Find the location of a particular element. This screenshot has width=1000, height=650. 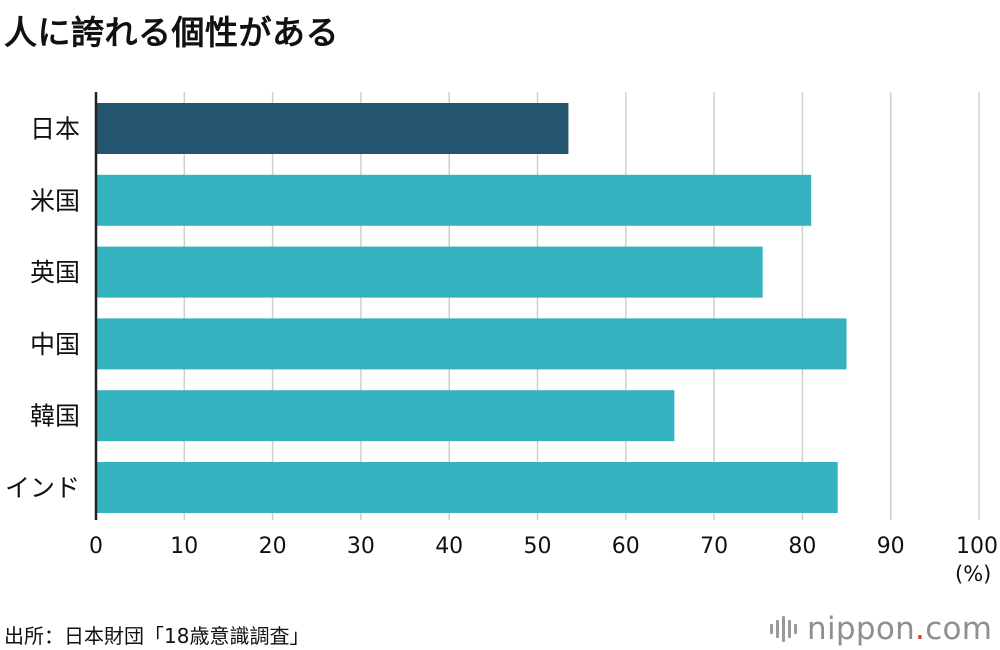

chart-title: 人に誇れる個性がある is located at coordinates (171, 32).